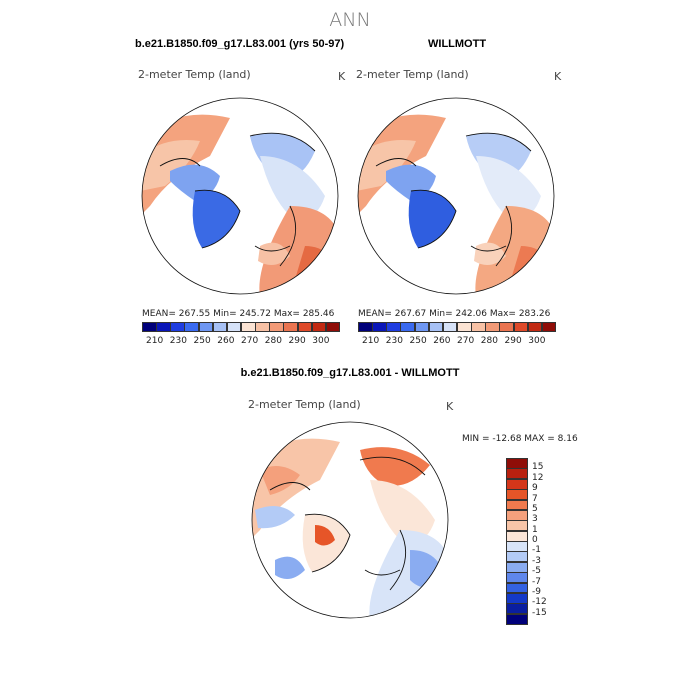  Describe the element at coordinates (194, 74) in the screenshot. I see `panel1-variable-label: 2-meter Temp (land)` at that location.